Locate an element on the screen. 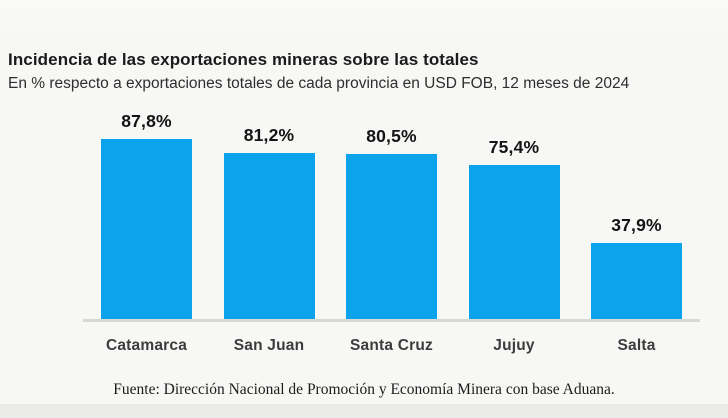 The width and height of the screenshot is (728, 418). category-label-san-juan: San Juan is located at coordinates (269, 345).